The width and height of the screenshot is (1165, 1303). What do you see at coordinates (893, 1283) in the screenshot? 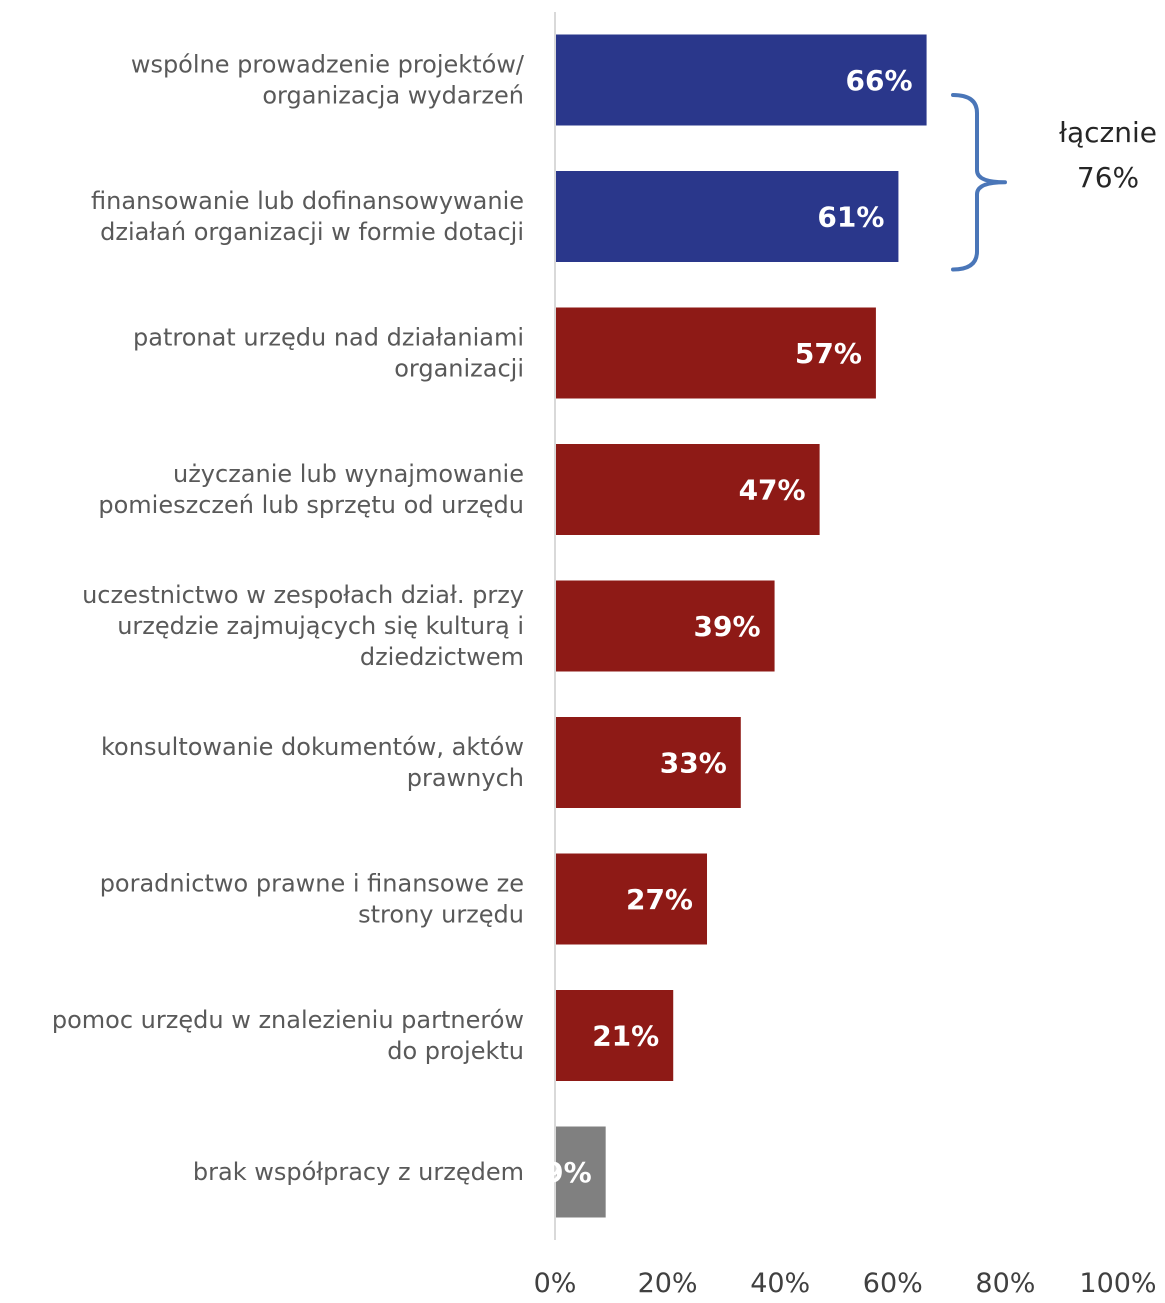
I see `x-tick-label-60: 60%` at bounding box center [893, 1283].